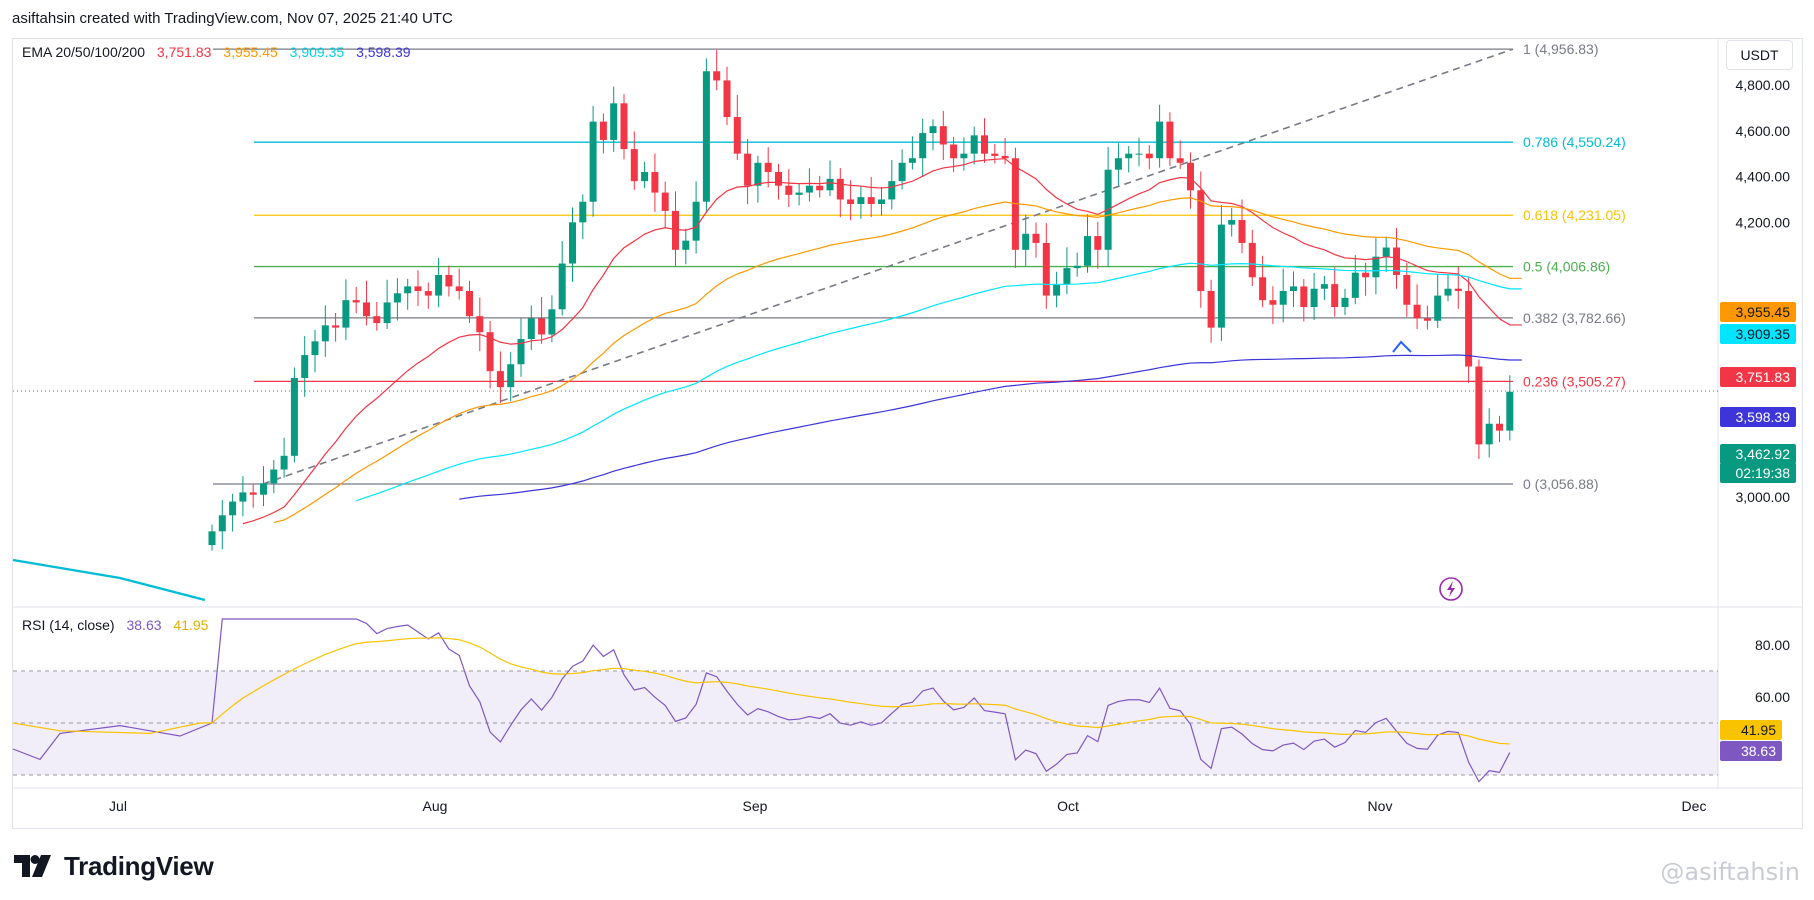 The height and width of the screenshot is (900, 1814). What do you see at coordinates (1561, 484) in the screenshot?
I see `fib-label-0: 0 (3,056.88)` at bounding box center [1561, 484].